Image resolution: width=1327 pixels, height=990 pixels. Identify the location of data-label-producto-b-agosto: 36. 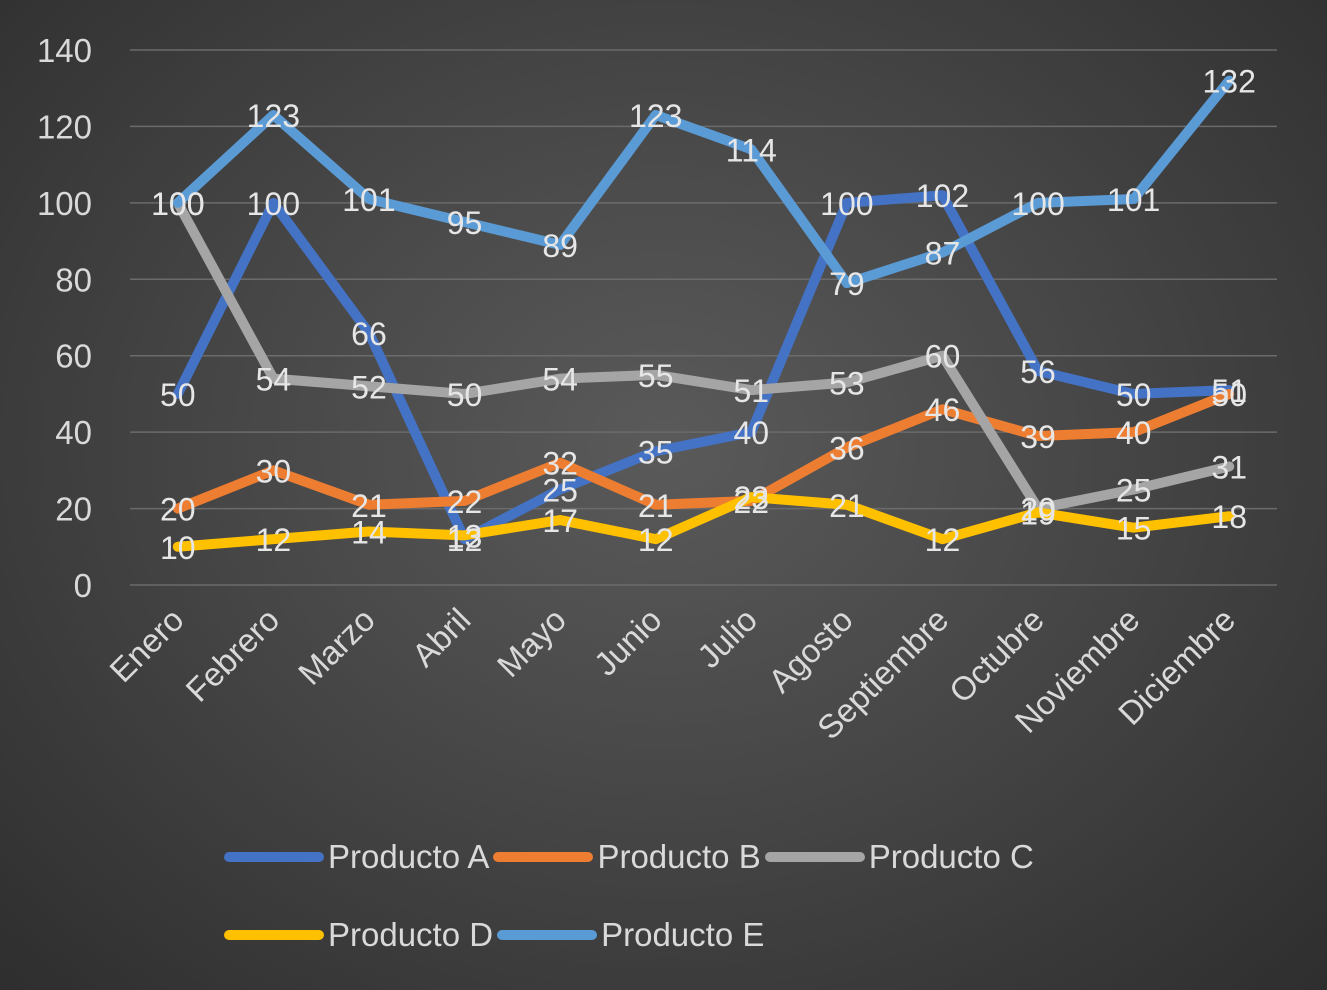
(847, 448).